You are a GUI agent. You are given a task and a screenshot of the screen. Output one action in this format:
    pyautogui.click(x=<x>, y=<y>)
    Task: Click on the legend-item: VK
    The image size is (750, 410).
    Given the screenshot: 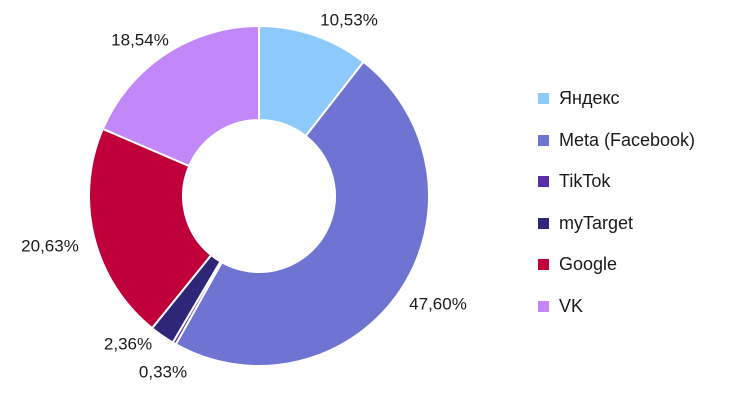 What is the action you would take?
    pyautogui.click(x=616, y=307)
    